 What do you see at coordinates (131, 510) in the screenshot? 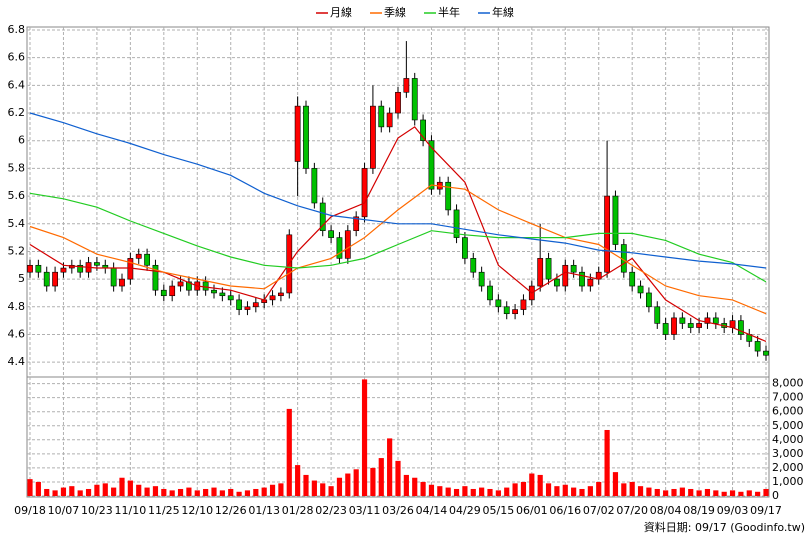
I see `x-tick-label: 11/10` at bounding box center [131, 510].